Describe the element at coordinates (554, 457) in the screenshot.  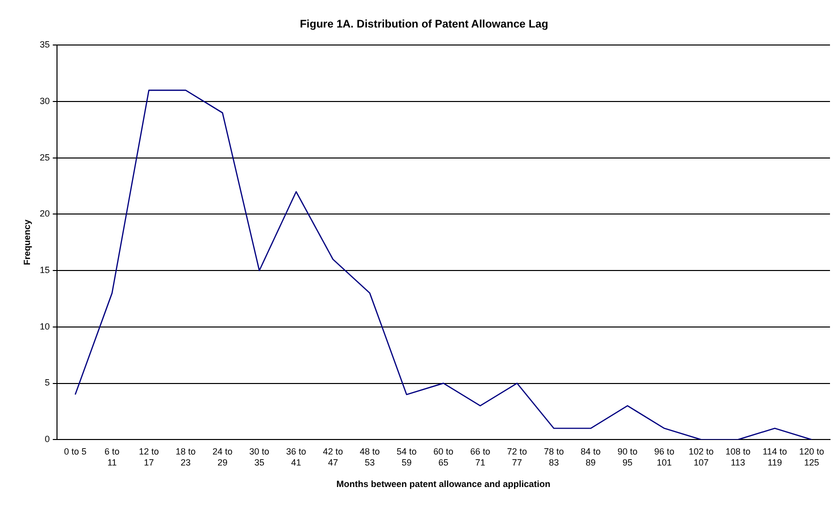
I see `x-tick-label: 78 to 83` at that location.